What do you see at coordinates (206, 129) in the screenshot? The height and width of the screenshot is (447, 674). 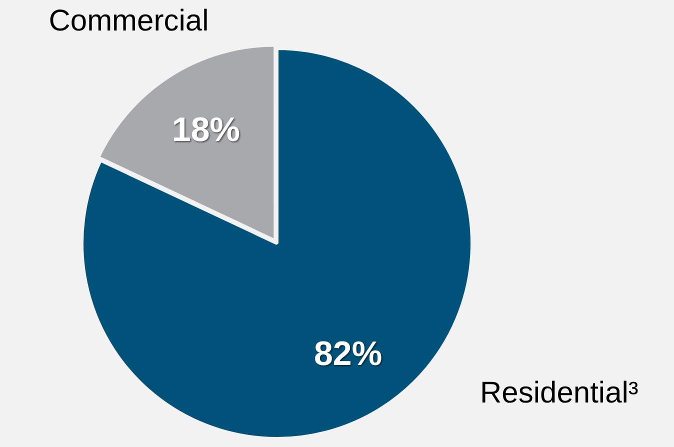 I see `data-label: 18%` at bounding box center [206, 129].